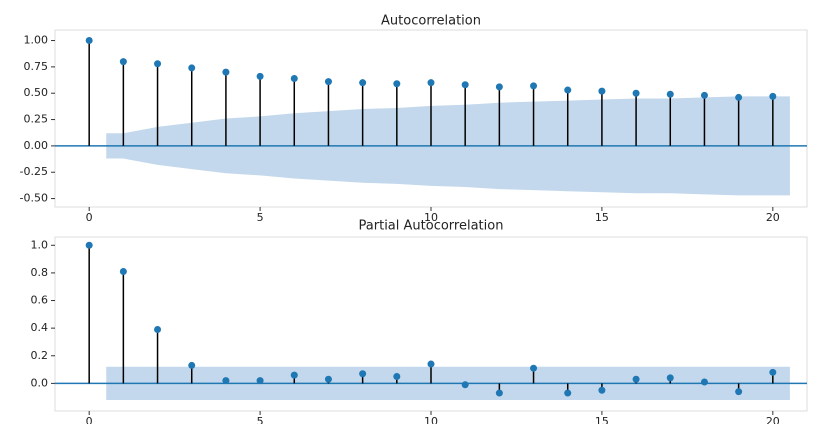  I want to click on y-tick-label: 1.0, so click(40, 244).